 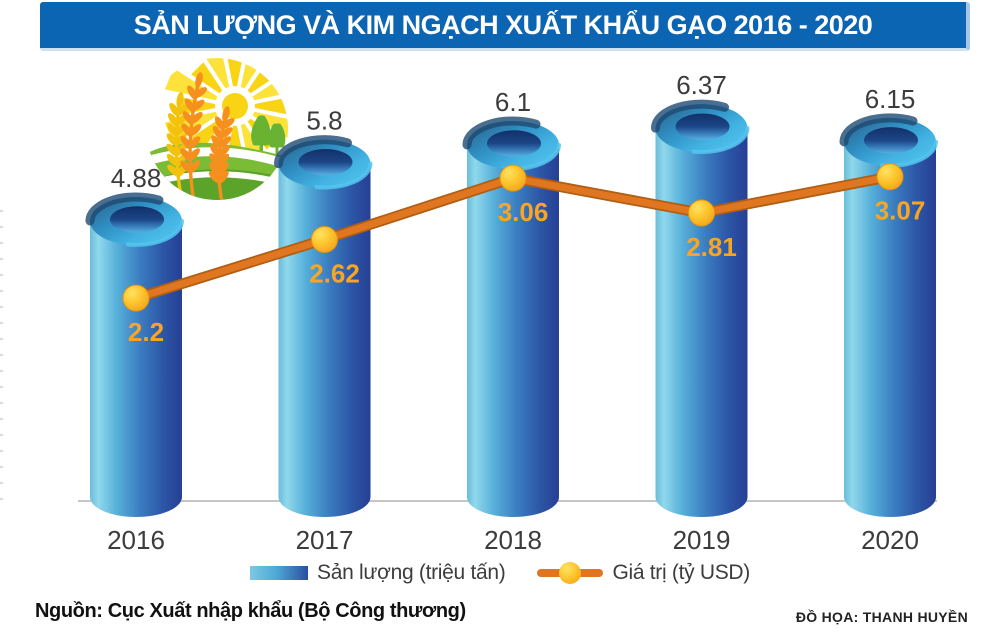 What do you see at coordinates (890, 99) in the screenshot?
I see `bar-value-label: 6.15` at bounding box center [890, 99].